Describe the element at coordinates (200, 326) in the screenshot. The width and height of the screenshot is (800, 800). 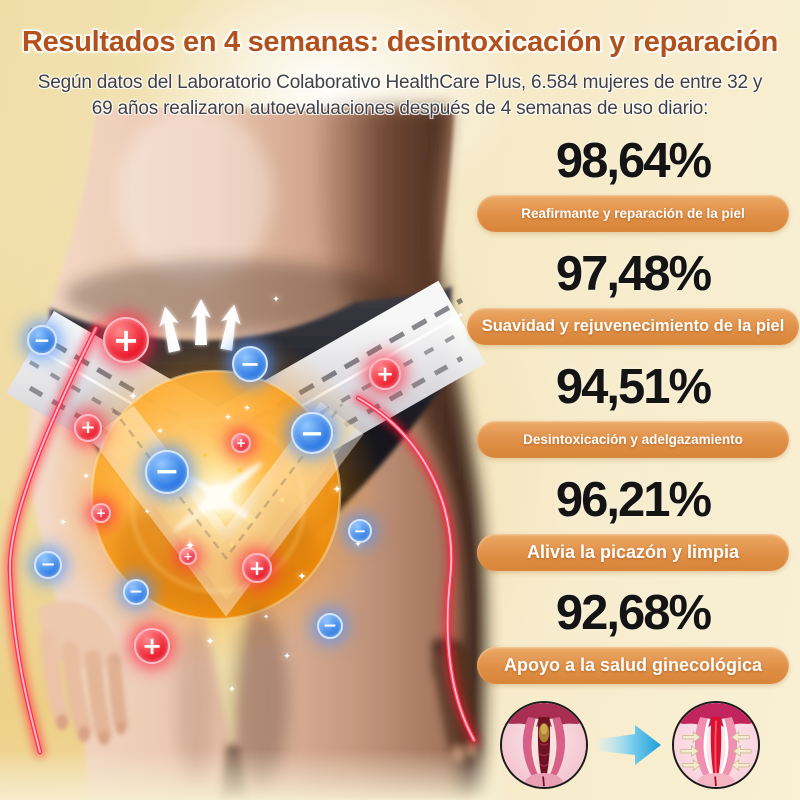
I see `up-arrows-icon` at that location.